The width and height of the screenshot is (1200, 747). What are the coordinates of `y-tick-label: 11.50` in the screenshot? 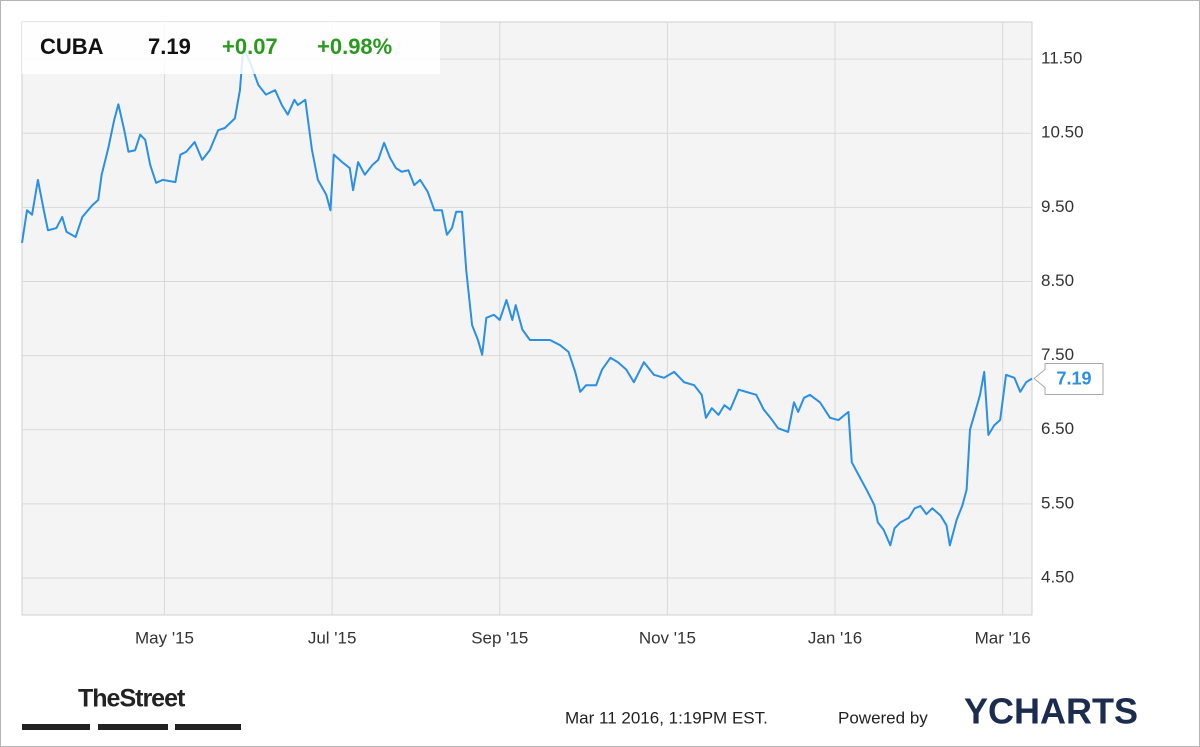 It's located at (1061, 58).